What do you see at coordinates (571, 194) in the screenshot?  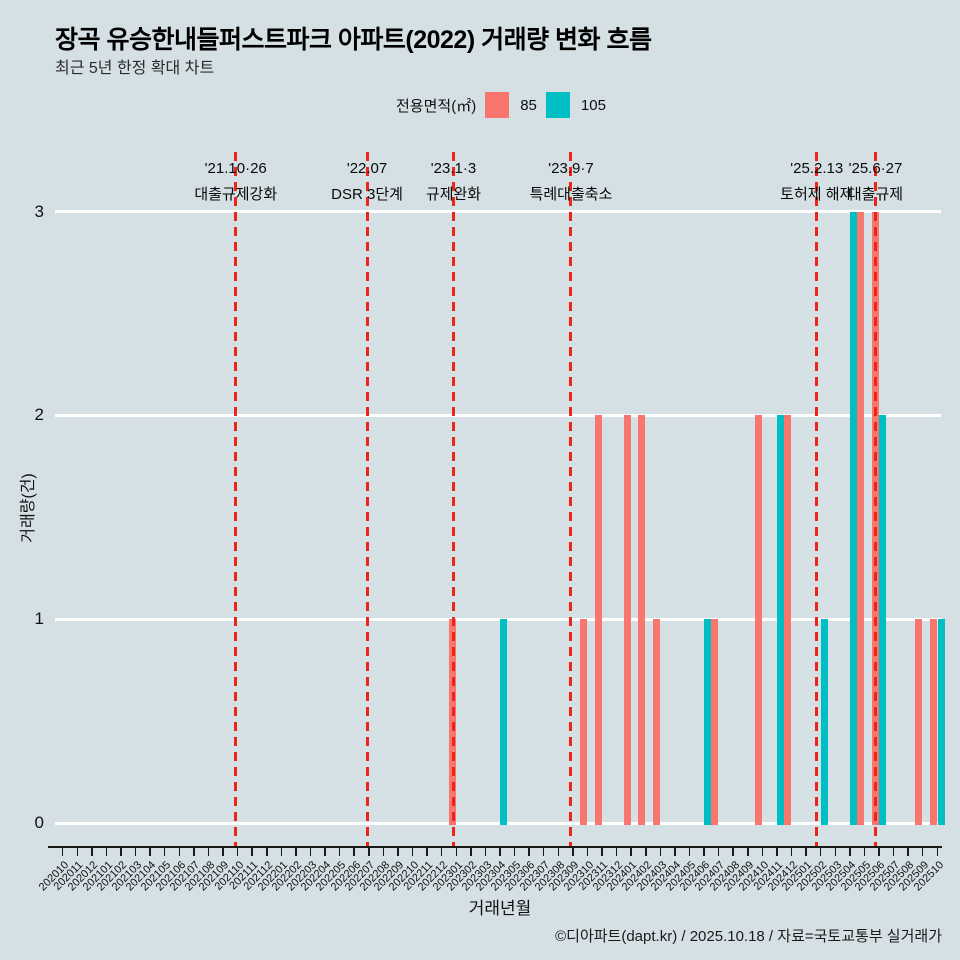 I see `event-label-3: 특례대출축소` at bounding box center [571, 194].